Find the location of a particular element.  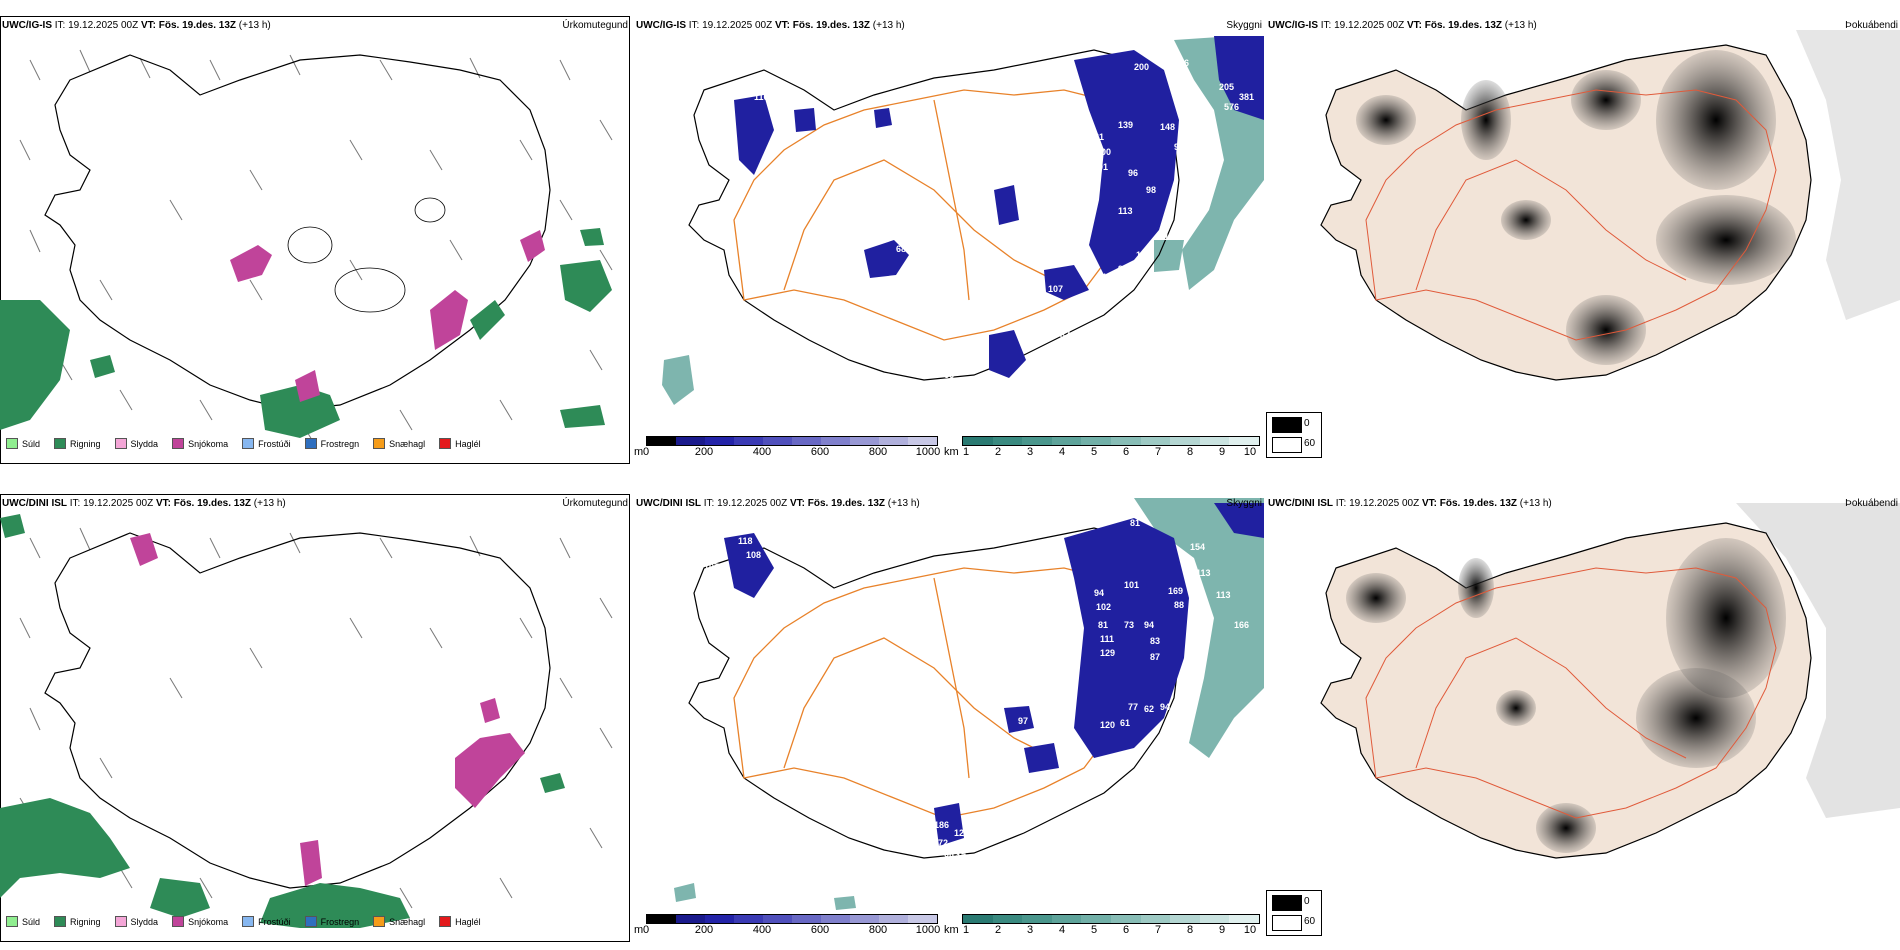

cloud-base-value: 107 is located at coordinates (1055, 289).